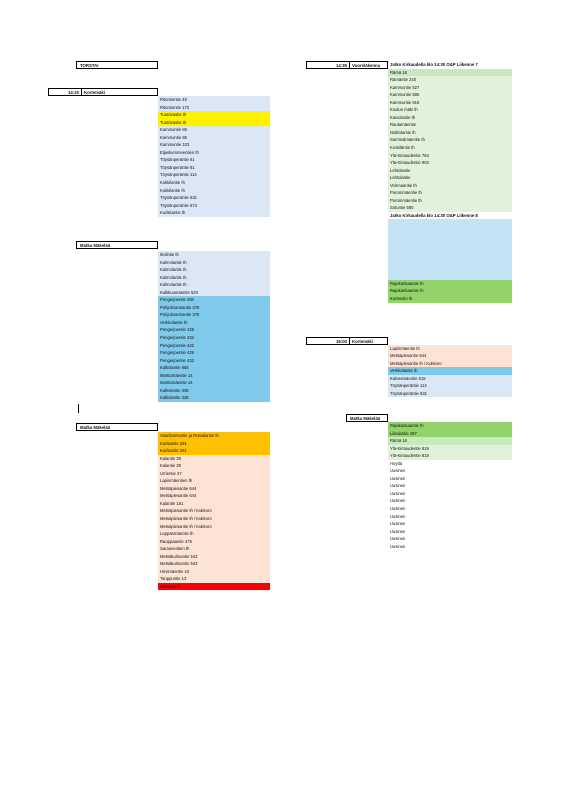 Image resolution: width=565 pixels, height=800 pixels. I want to click on stop-row: Kortesalo th, so click(450, 298).